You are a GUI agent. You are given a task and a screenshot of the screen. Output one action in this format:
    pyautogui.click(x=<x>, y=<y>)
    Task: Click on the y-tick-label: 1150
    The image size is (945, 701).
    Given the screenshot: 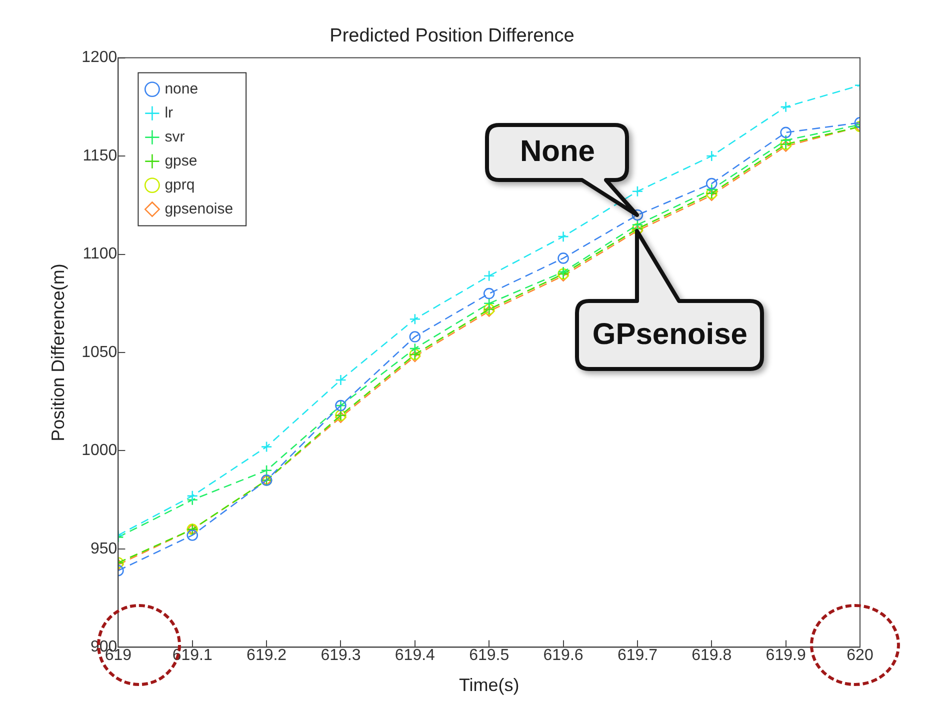 What is the action you would take?
    pyautogui.click(x=100, y=155)
    